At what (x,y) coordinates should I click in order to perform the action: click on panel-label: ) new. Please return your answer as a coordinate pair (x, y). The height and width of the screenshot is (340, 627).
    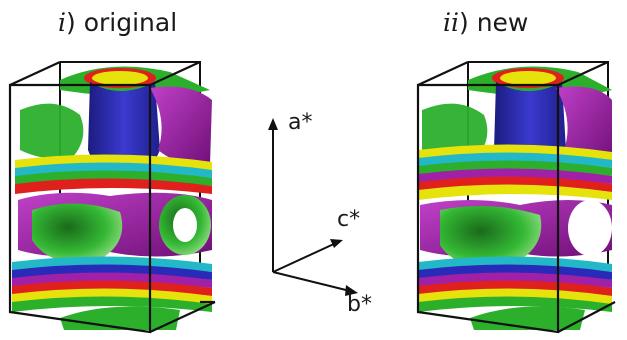
    Looking at the image, I should click on (494, 22).